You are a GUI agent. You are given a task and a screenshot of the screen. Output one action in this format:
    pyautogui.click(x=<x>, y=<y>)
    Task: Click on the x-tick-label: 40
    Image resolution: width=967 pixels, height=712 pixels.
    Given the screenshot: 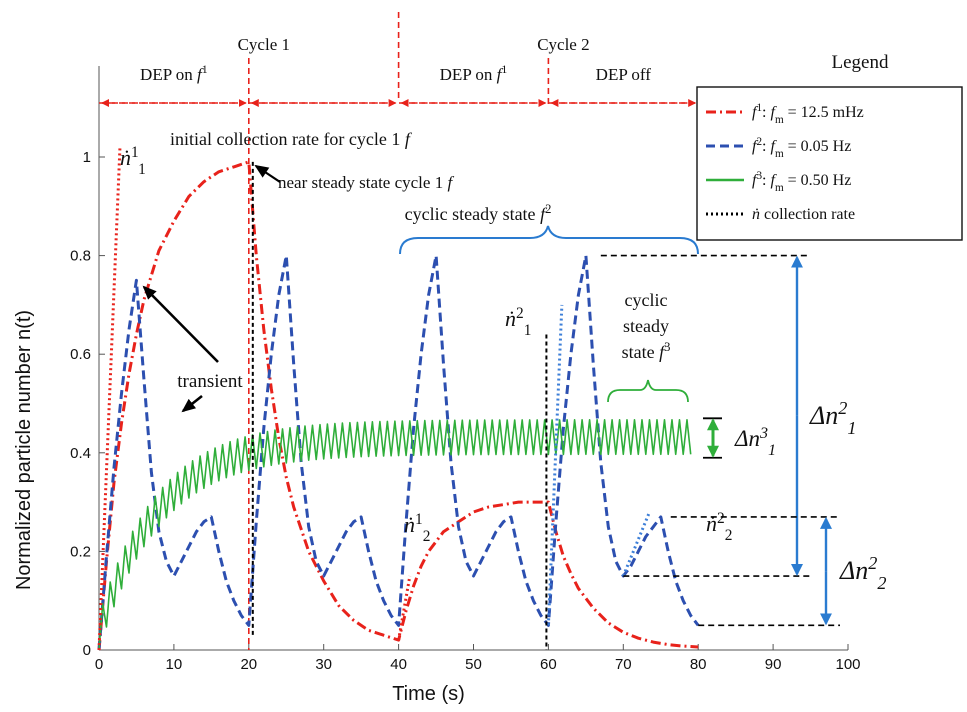 What is the action you would take?
    pyautogui.click(x=398, y=664)
    